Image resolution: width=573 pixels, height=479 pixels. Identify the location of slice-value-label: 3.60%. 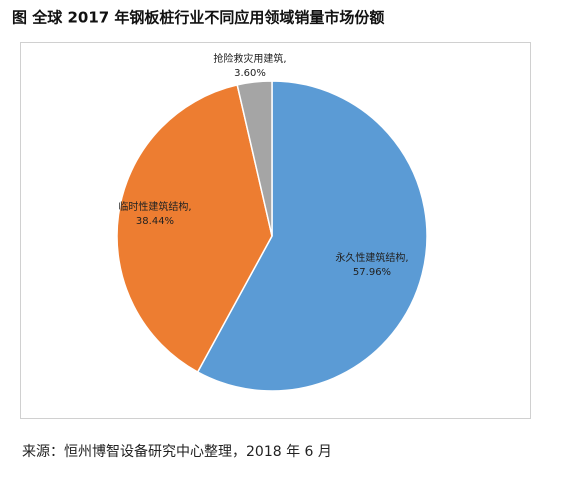
(250, 73).